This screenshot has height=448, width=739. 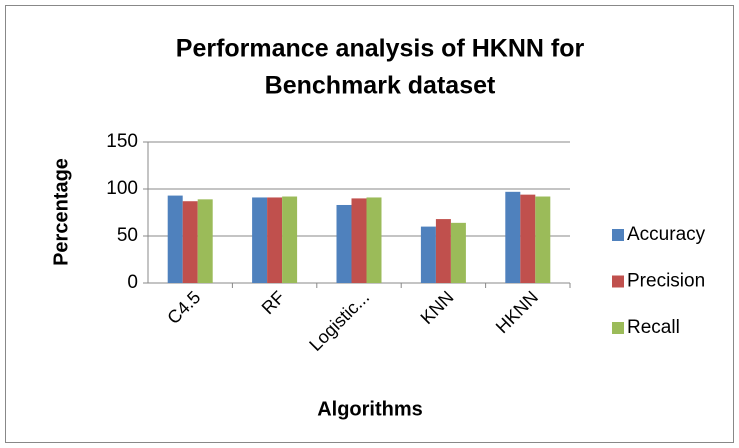 What do you see at coordinates (132, 282) in the screenshot?
I see `y-tick-label: 0` at bounding box center [132, 282].